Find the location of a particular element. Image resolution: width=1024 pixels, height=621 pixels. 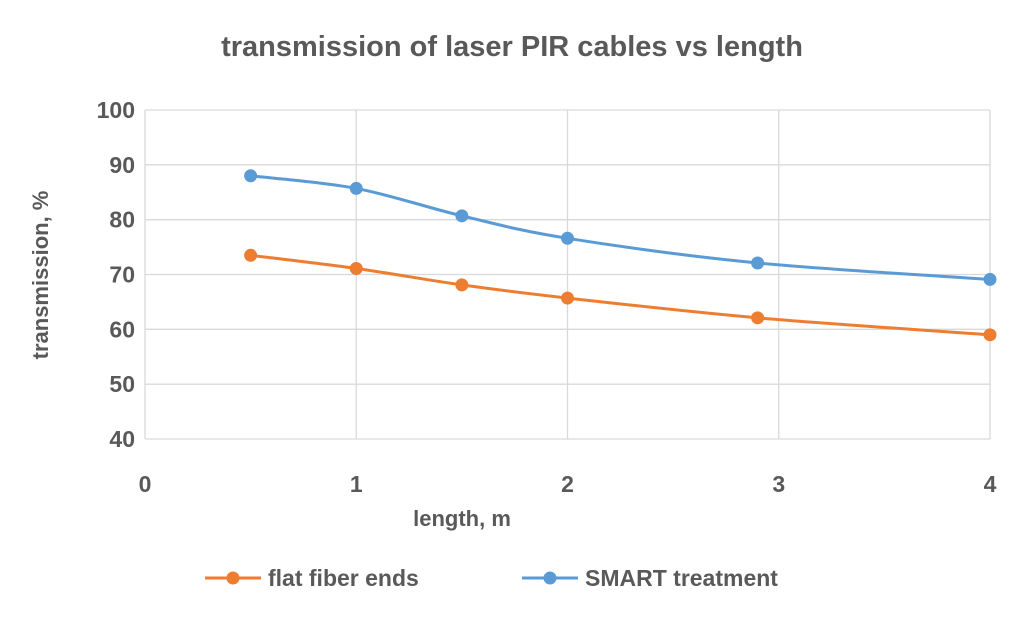

y-tick-label: 50 is located at coordinates (122, 384).